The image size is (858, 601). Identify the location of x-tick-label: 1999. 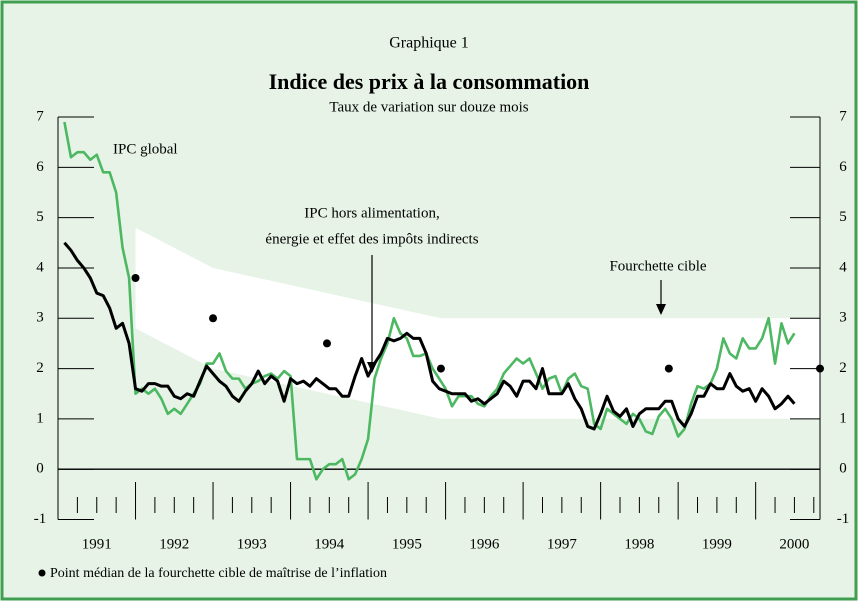
(717, 544).